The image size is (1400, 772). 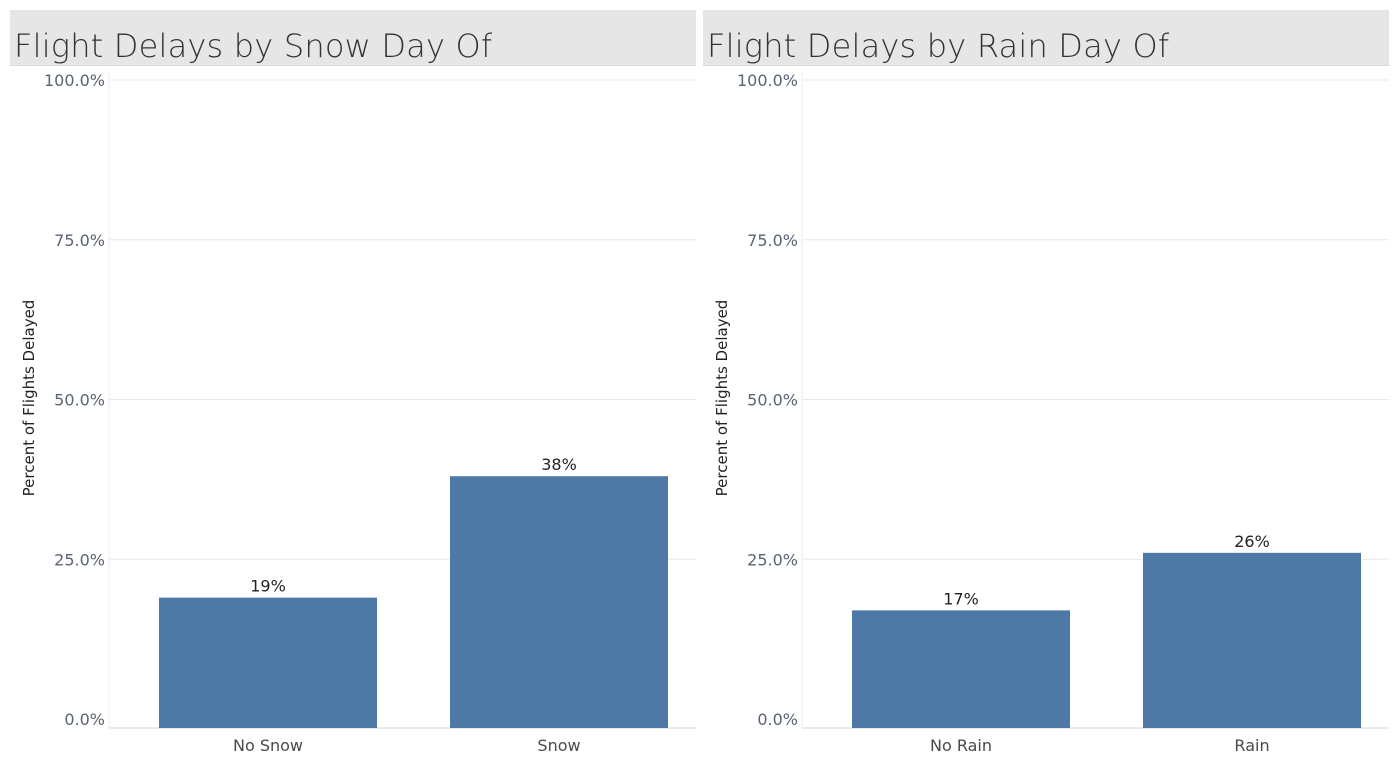 What do you see at coordinates (268, 745) in the screenshot?
I see `x-category-label: No Snow` at bounding box center [268, 745].